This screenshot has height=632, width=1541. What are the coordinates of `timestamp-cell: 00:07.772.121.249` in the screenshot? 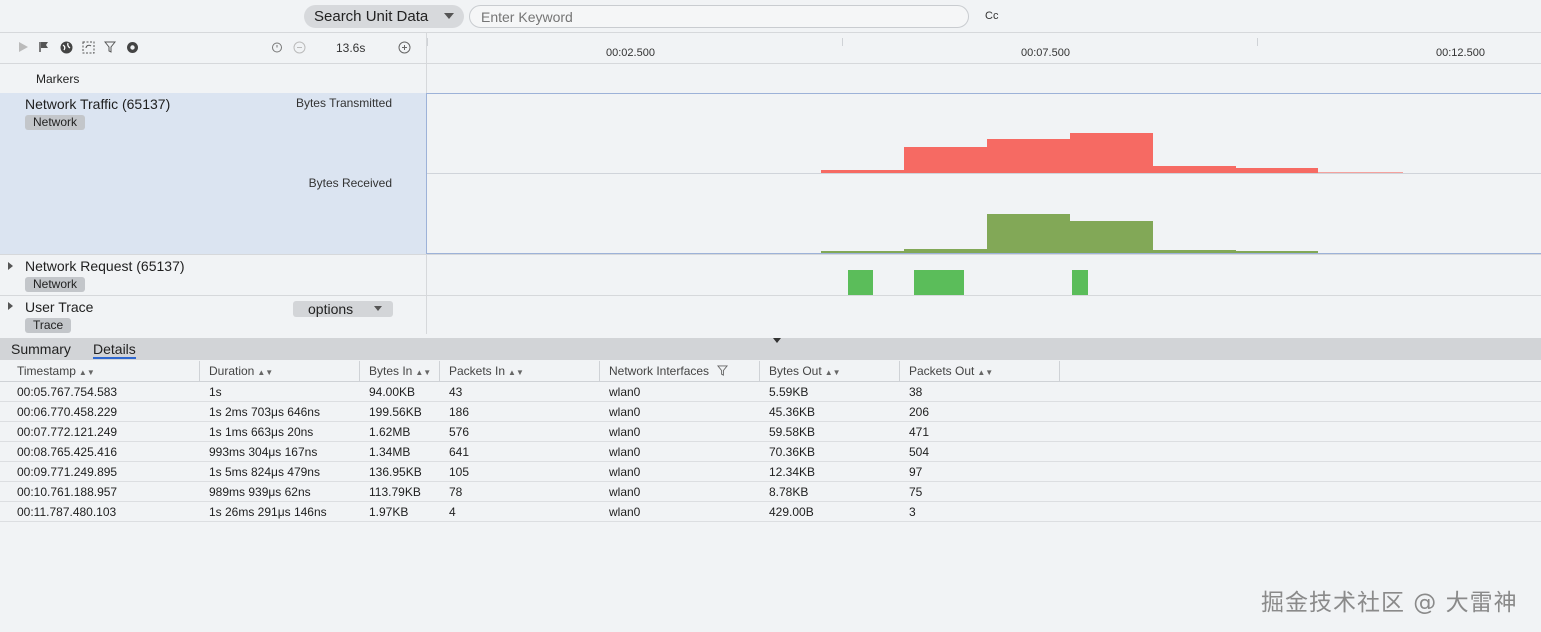 It's located at (67, 432).